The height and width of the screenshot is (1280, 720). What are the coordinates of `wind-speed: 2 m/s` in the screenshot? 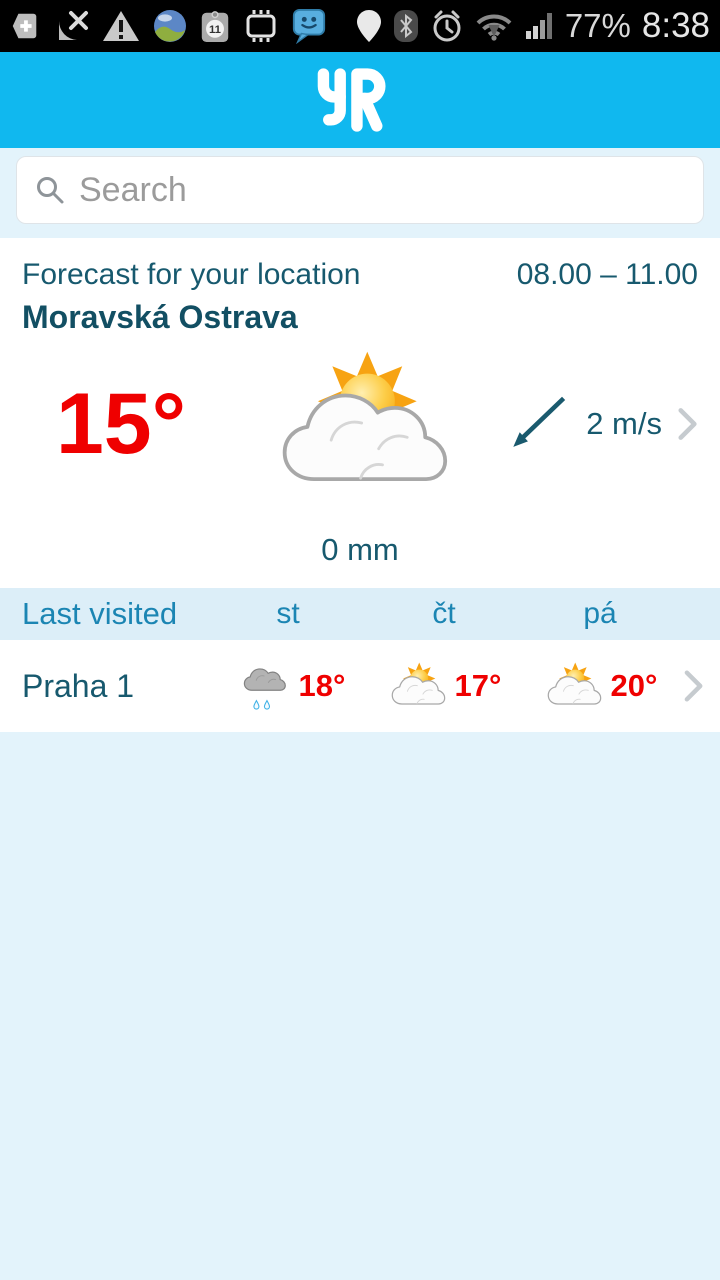 It's located at (624, 423).